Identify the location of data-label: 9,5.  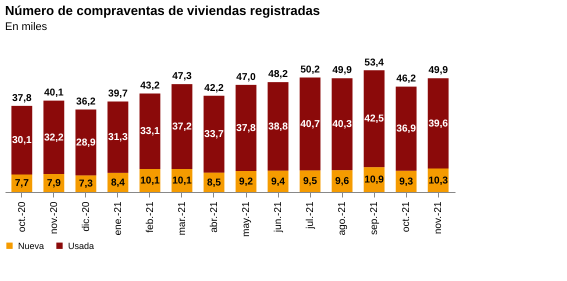
(310, 182).